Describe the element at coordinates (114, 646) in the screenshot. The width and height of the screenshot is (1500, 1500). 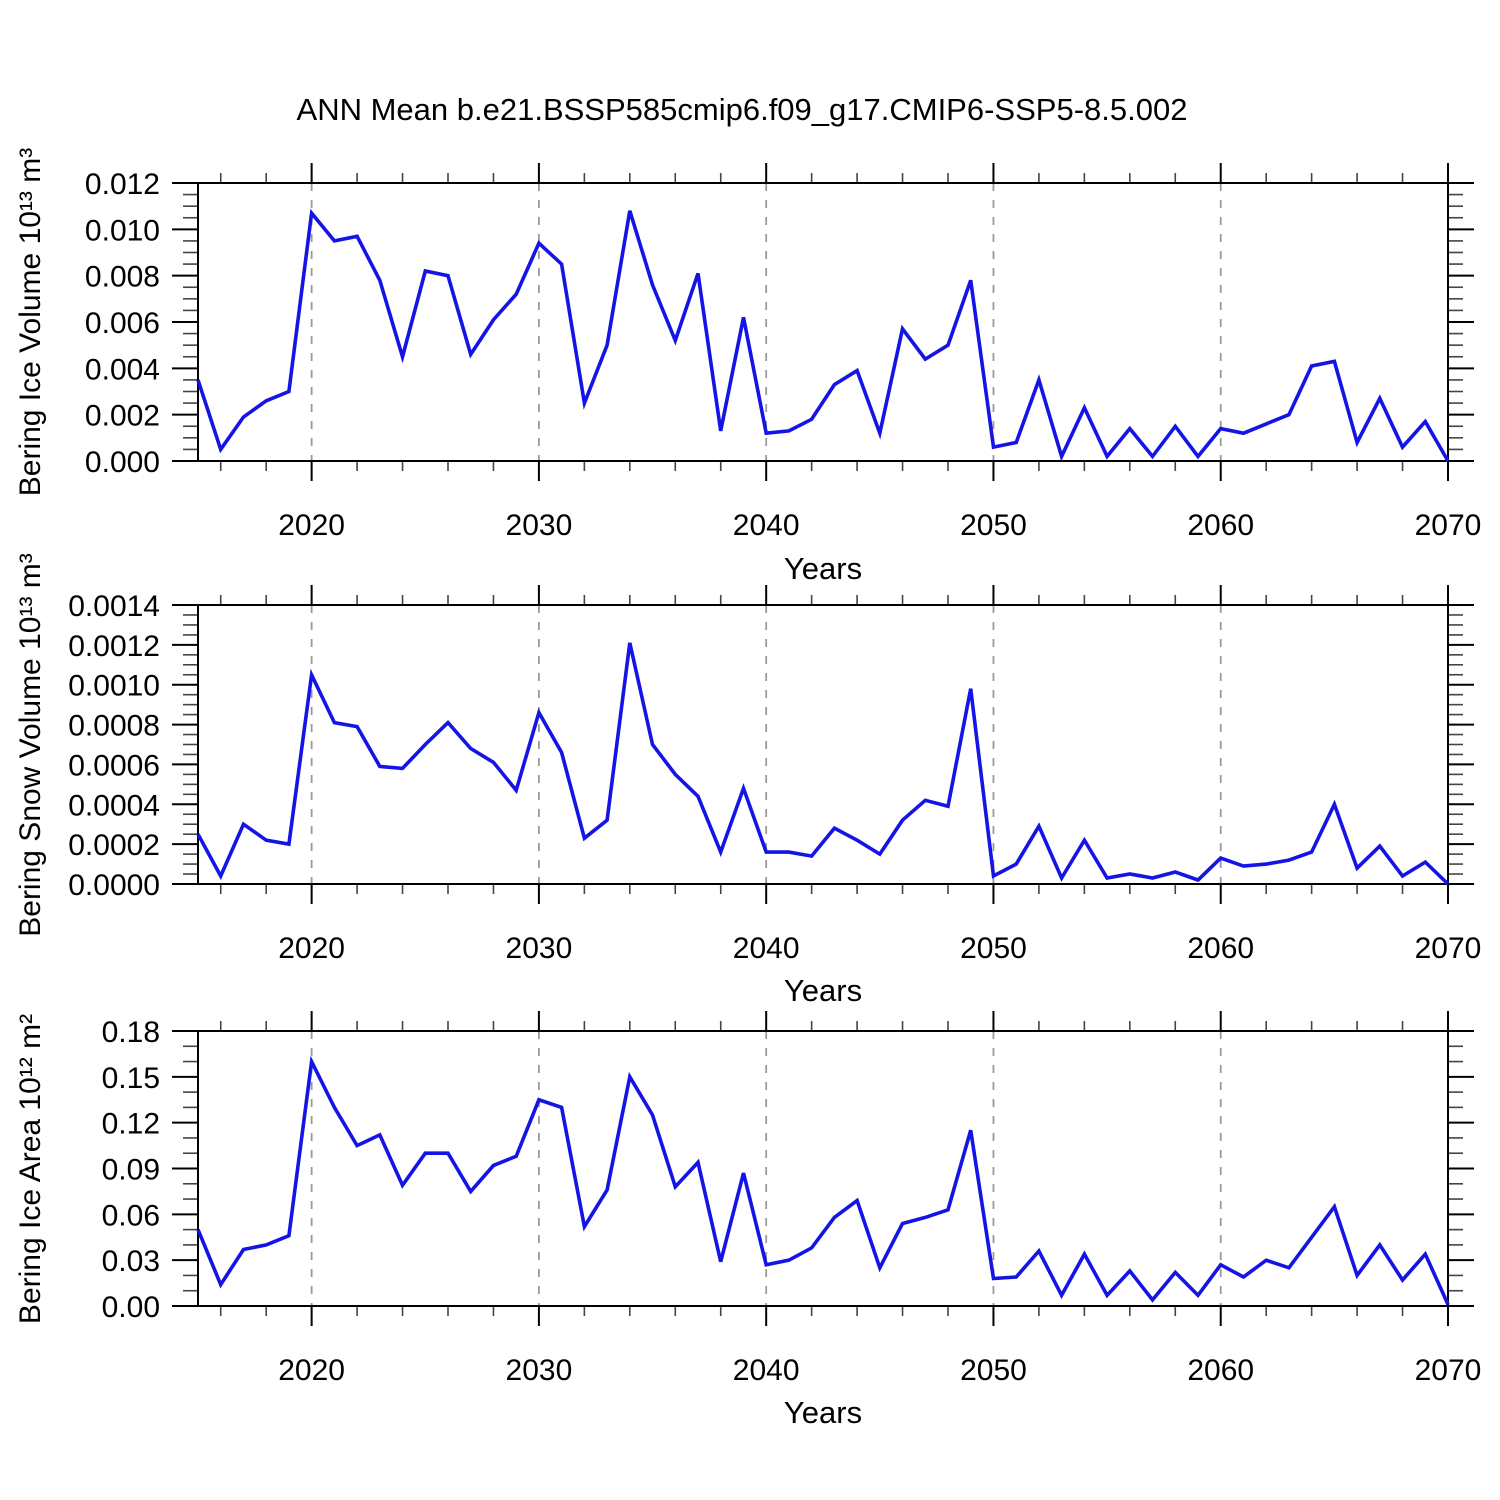
I see `y-tick-label: 0.0012` at that location.